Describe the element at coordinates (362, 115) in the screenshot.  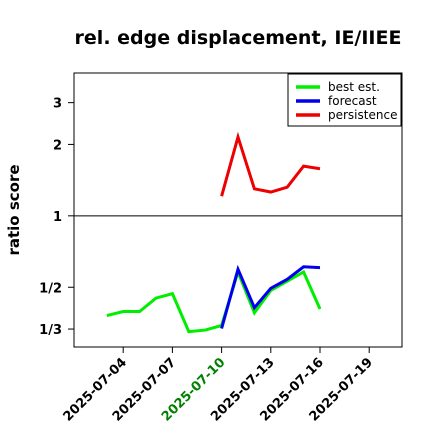
I see `legend-label: persistence` at that location.